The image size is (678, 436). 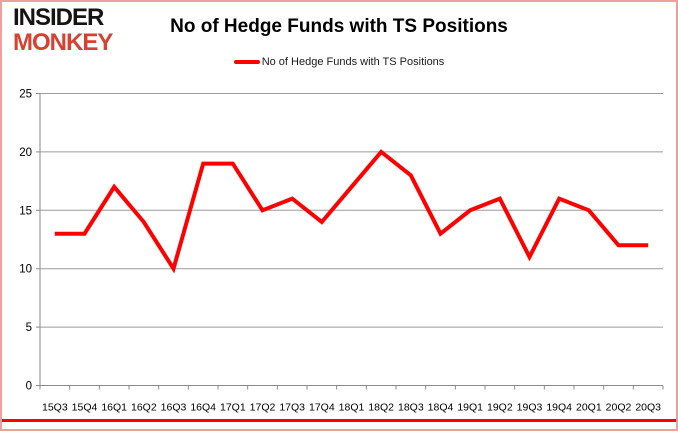 I want to click on y-tick-label: 0, so click(x=29, y=387).